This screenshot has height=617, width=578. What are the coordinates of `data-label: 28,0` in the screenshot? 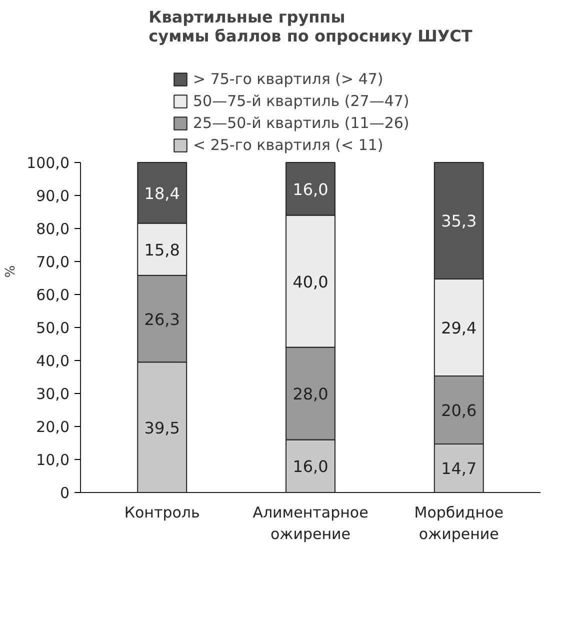 It's located at (310, 394).